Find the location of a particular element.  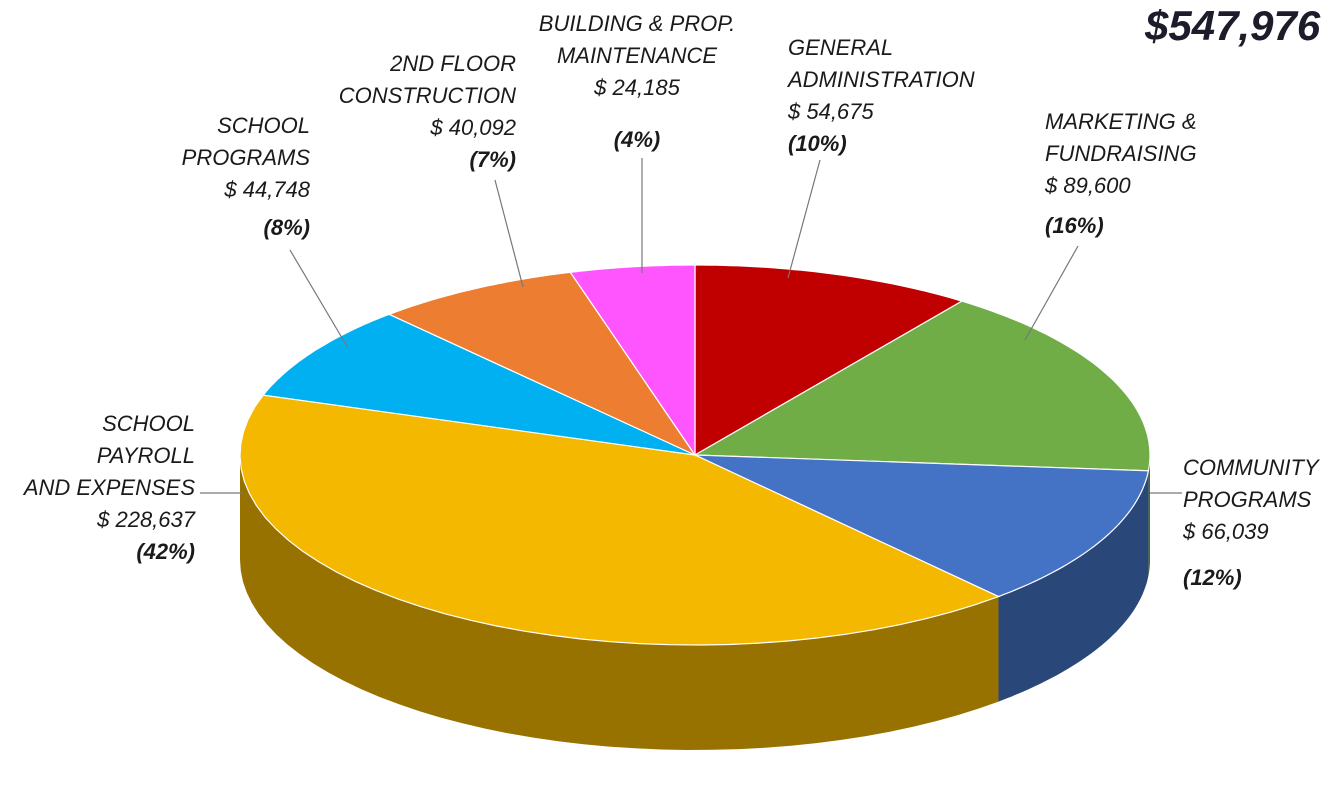

percent-label: (12%) is located at coordinates (1212, 577).